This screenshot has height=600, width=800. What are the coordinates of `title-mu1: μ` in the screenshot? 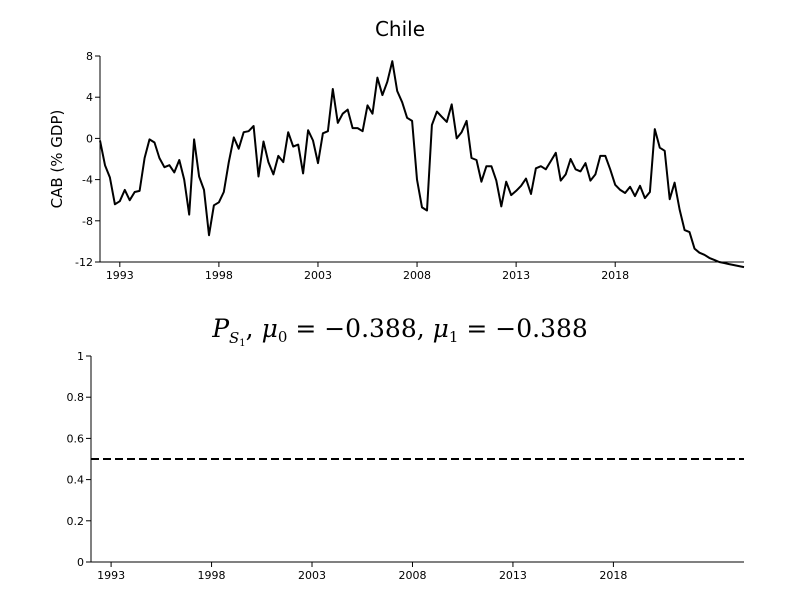 It's located at (441, 328).